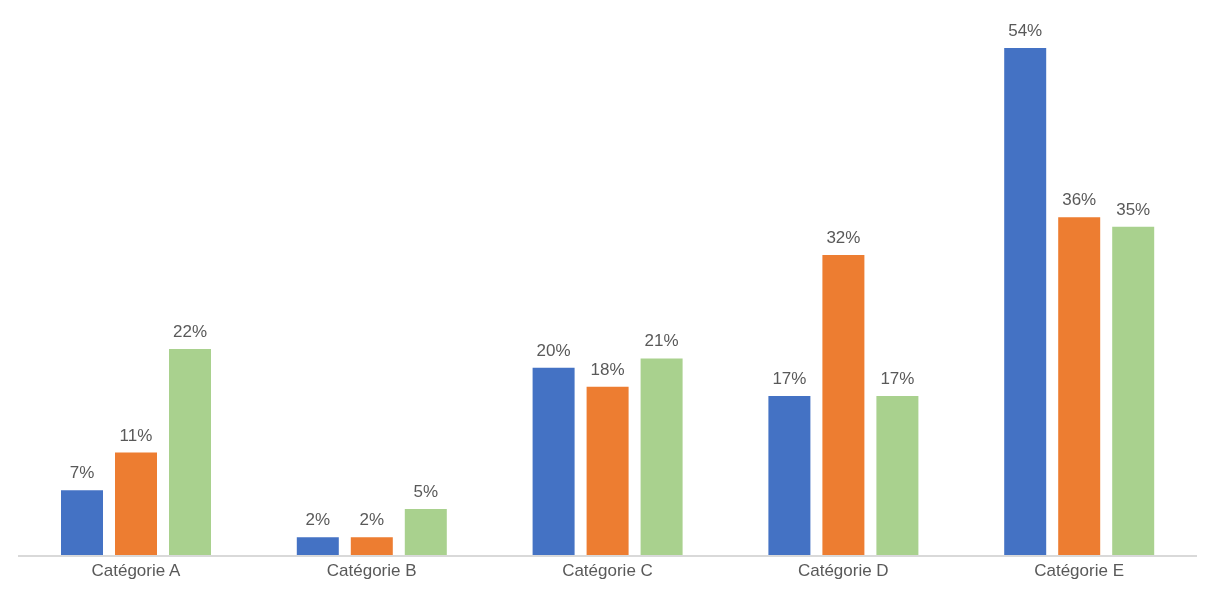 This screenshot has width=1205, height=600. I want to click on data-label: 20%, so click(553, 350).